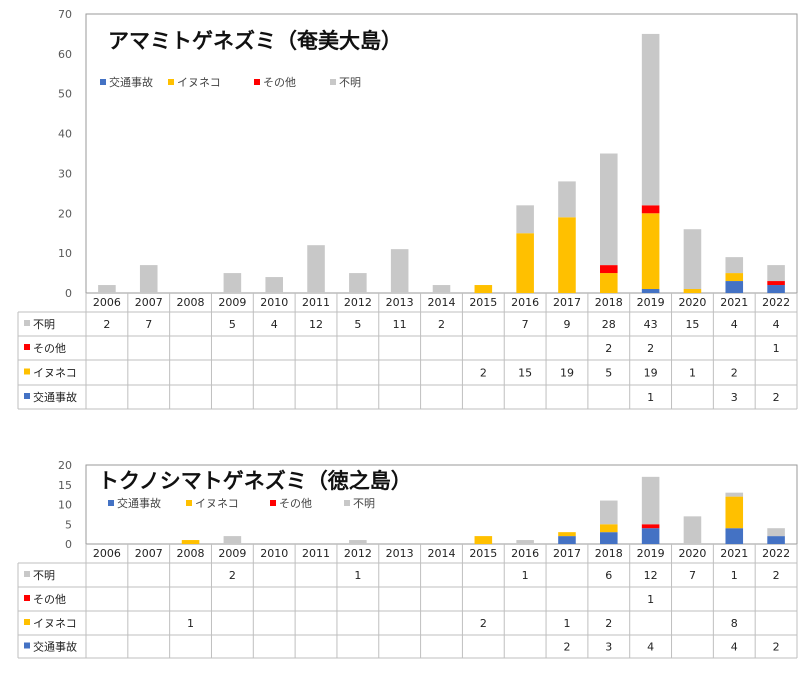 This screenshot has height=697, width=809. I want to click on y-tick-label: 15, so click(65, 485).